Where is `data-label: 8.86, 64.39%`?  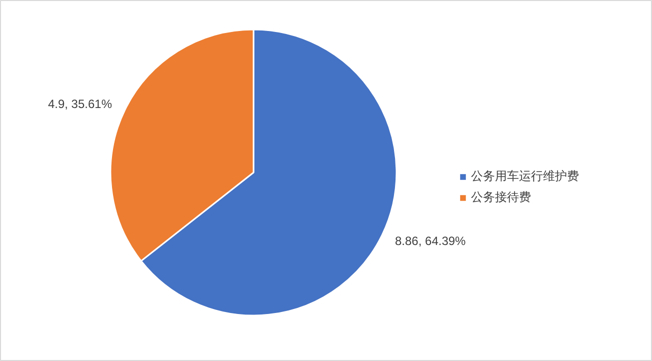 data-label: 8.86, 64.39% is located at coordinates (430, 241).